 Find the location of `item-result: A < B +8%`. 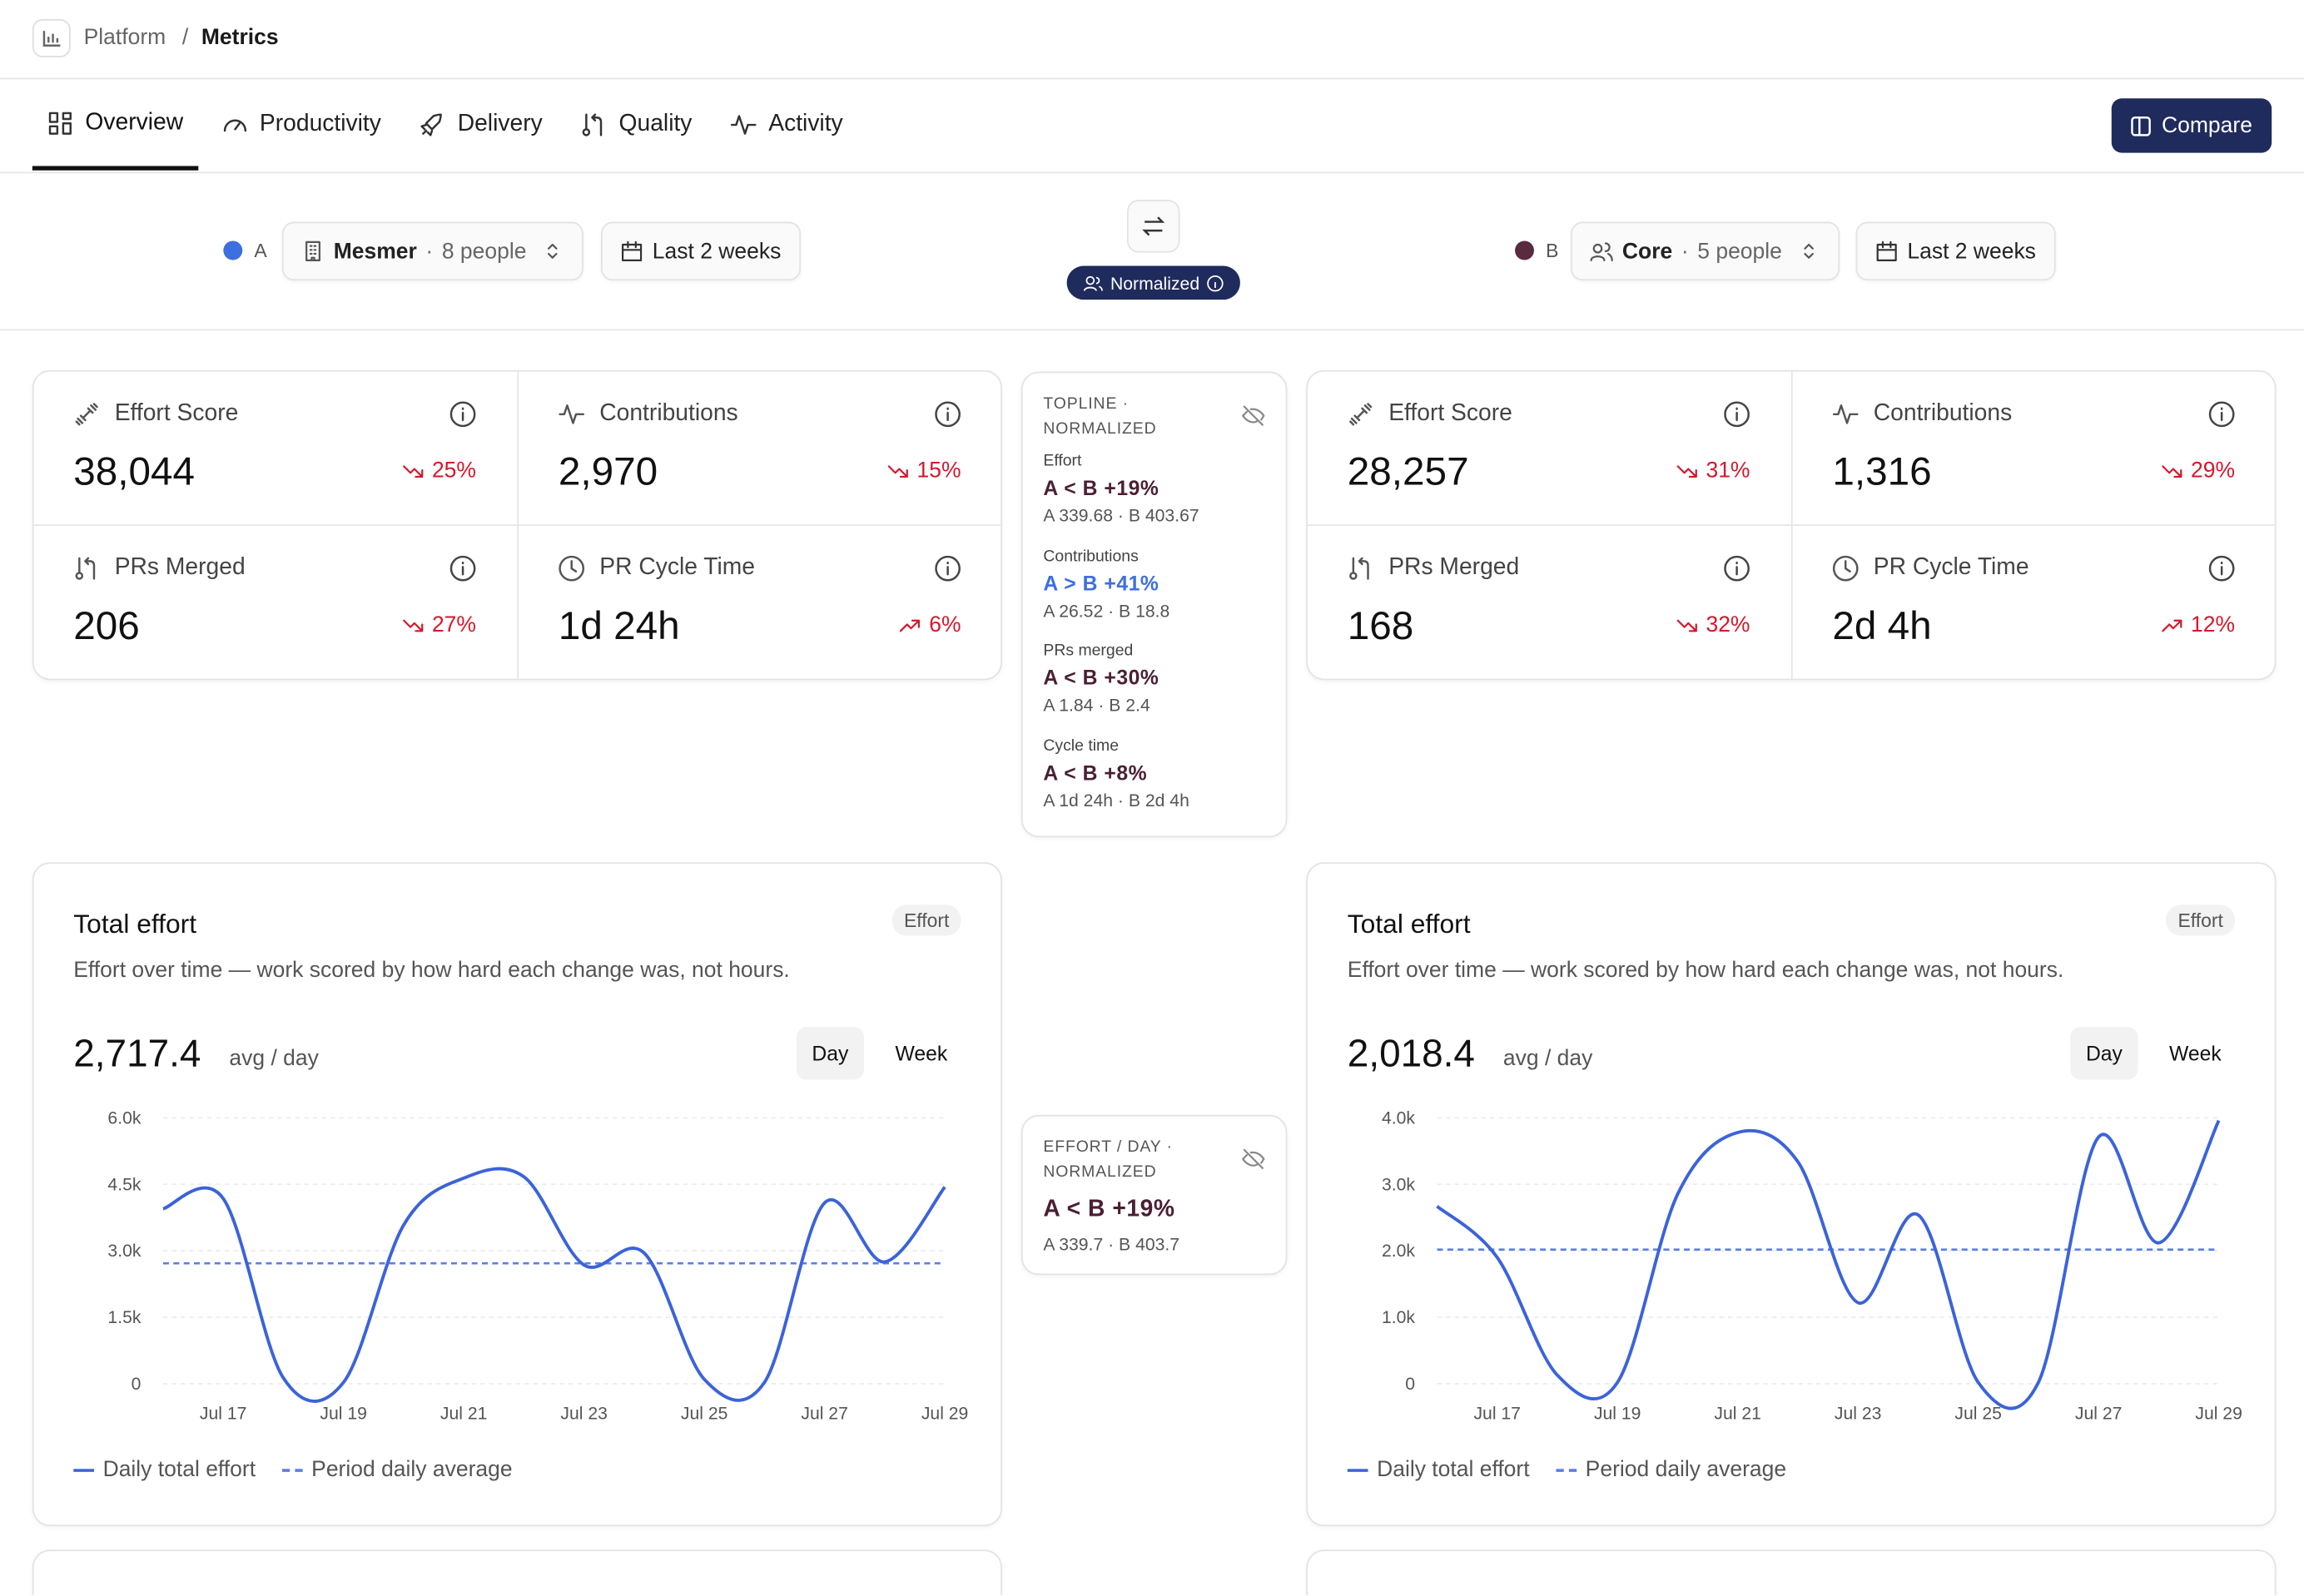

item-result: A < B +8% is located at coordinates (1095, 772).